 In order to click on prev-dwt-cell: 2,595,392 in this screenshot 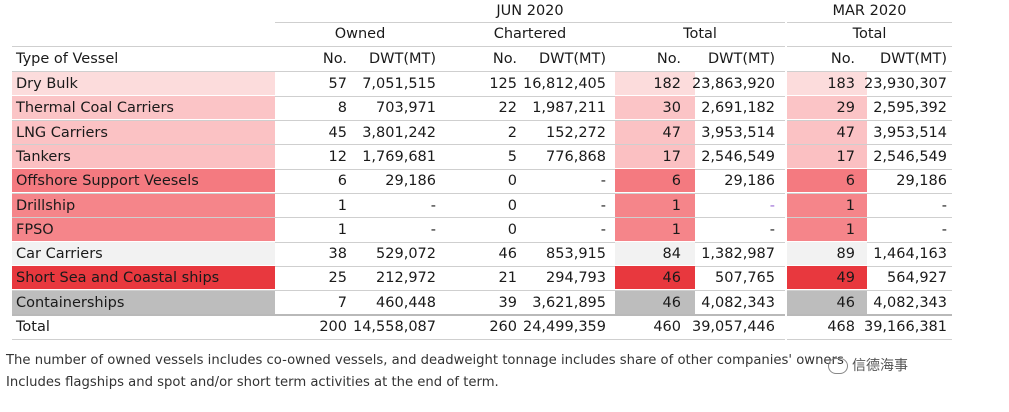, I will do `click(910, 108)`.